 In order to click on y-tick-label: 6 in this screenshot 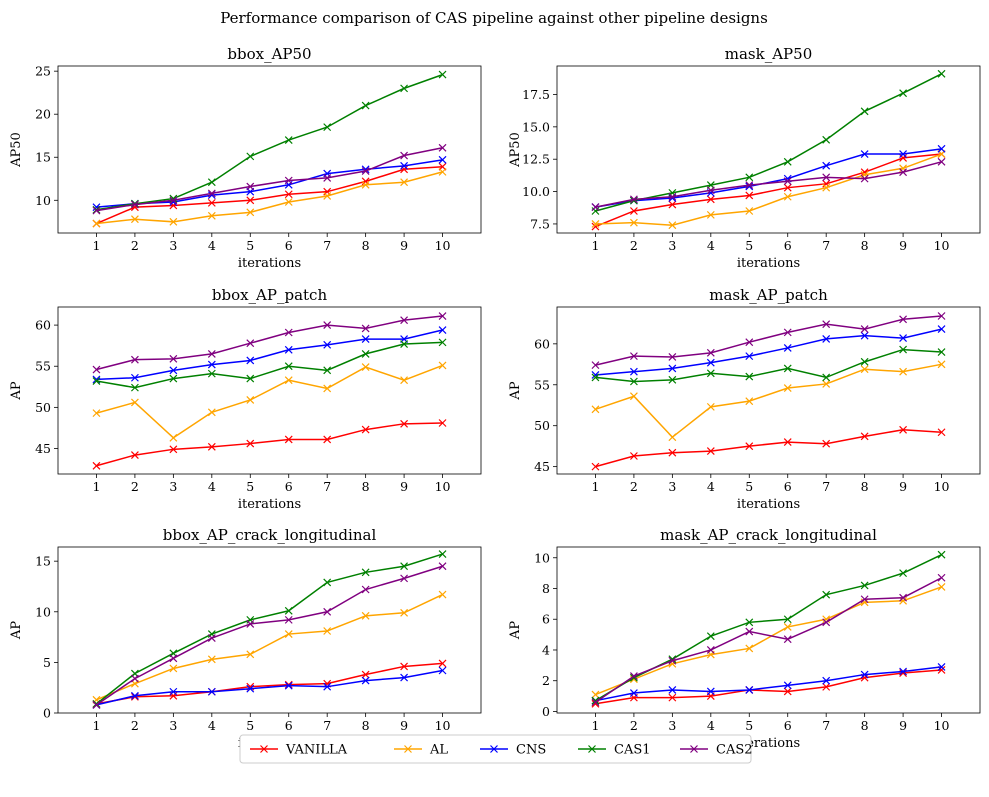, I will do `click(546, 619)`.